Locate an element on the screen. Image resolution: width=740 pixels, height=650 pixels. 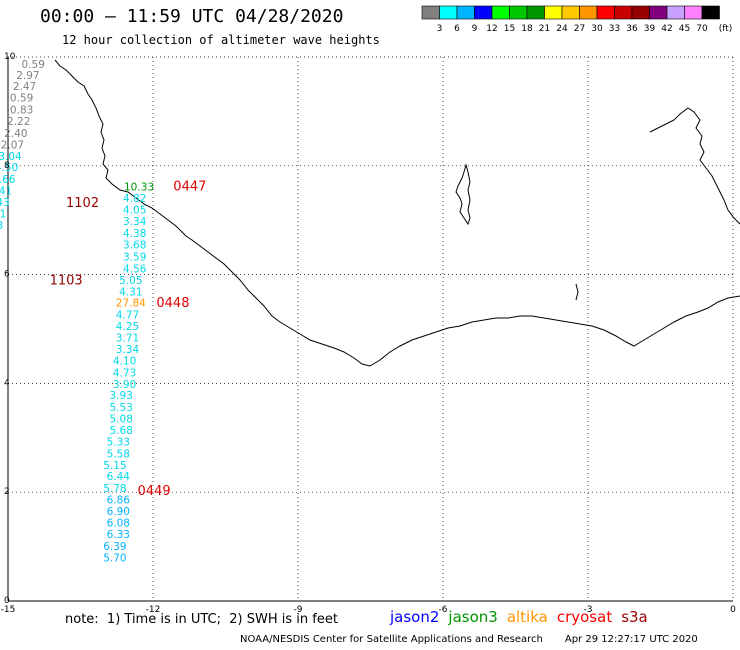
map-title: 00:00 – 11:59 UTC 04/28/2020 is located at coordinates (192, 16).